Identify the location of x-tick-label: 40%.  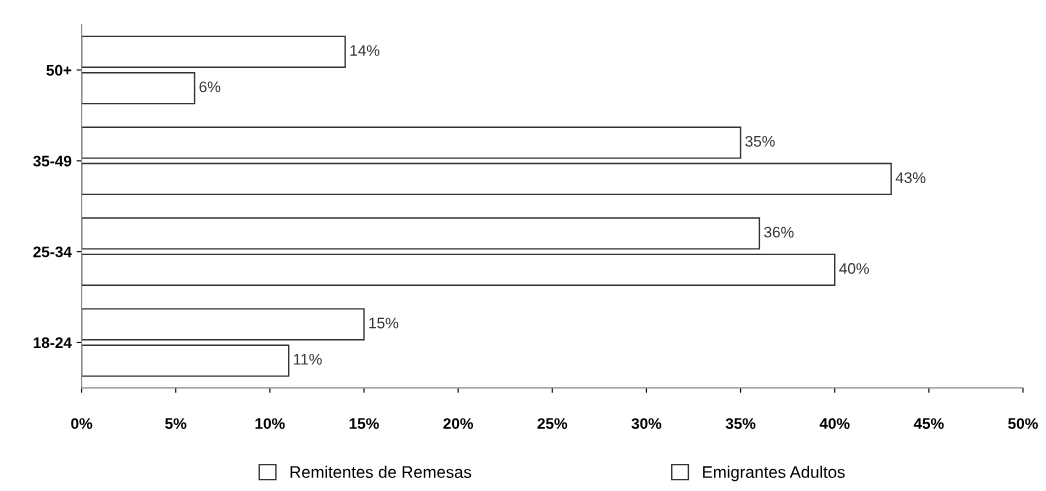
(834, 423).